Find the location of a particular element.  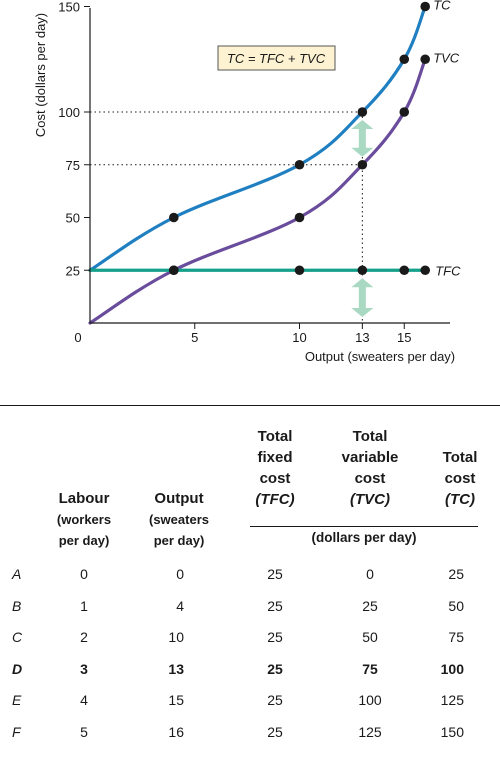

header-labour: Labour (workers per day) is located at coordinates (84, 519).